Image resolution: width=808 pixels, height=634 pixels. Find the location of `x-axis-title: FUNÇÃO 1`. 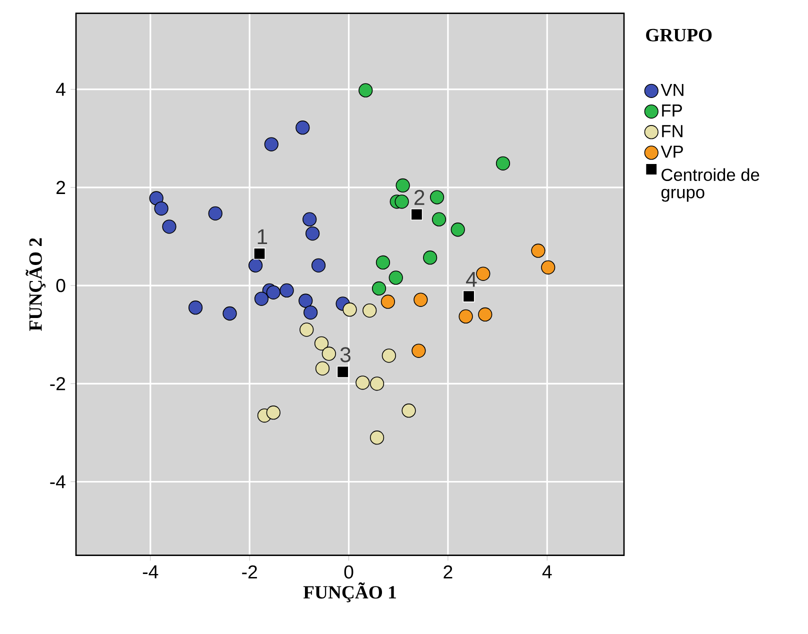

x-axis-title: FUNÇÃO 1 is located at coordinates (349, 592).